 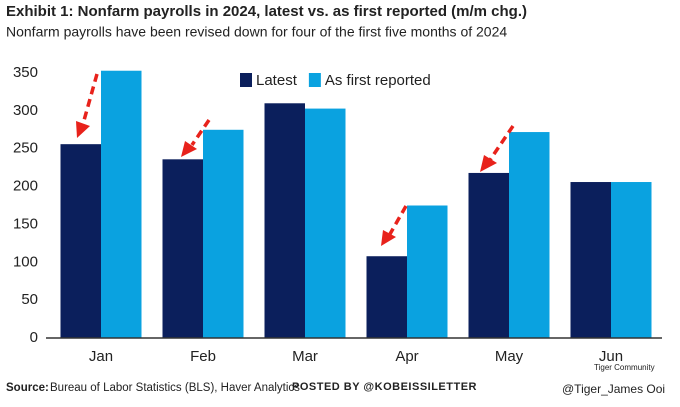 I want to click on y-tick-label: 200, so click(x=25, y=186).